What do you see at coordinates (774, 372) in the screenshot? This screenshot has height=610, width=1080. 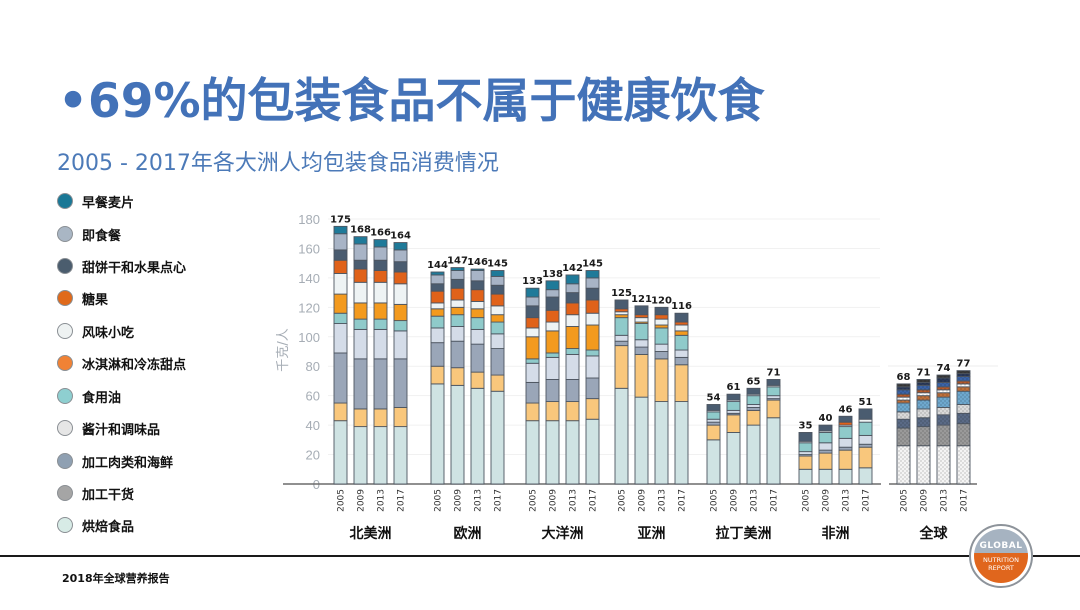 I see `bar-total-label: 71` at bounding box center [774, 372].